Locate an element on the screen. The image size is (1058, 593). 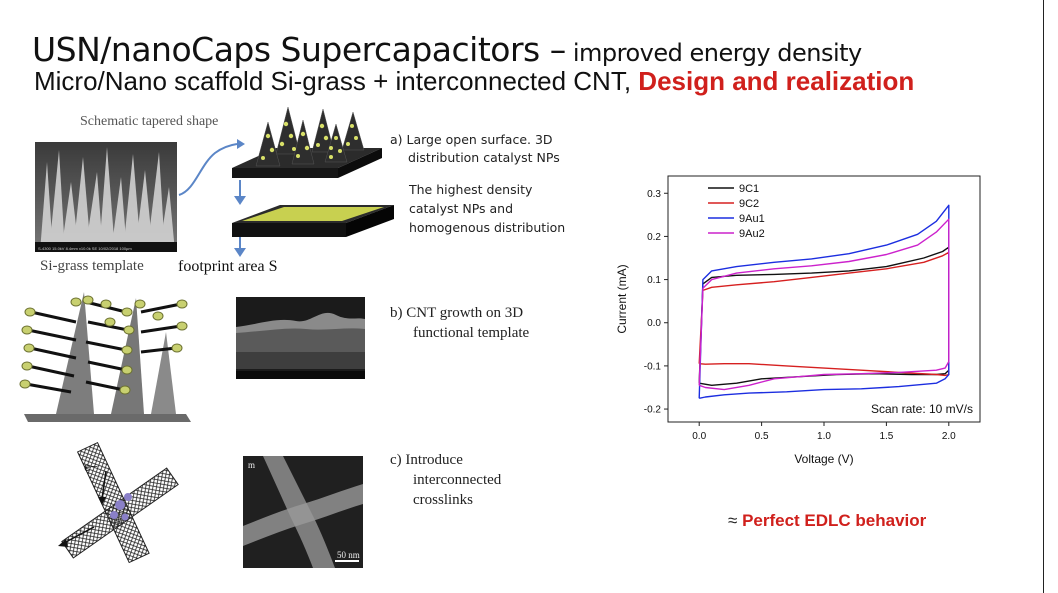
chart-legend: 9C1 9C2 9Au1 9Au2 is located at coordinates (736, 211).